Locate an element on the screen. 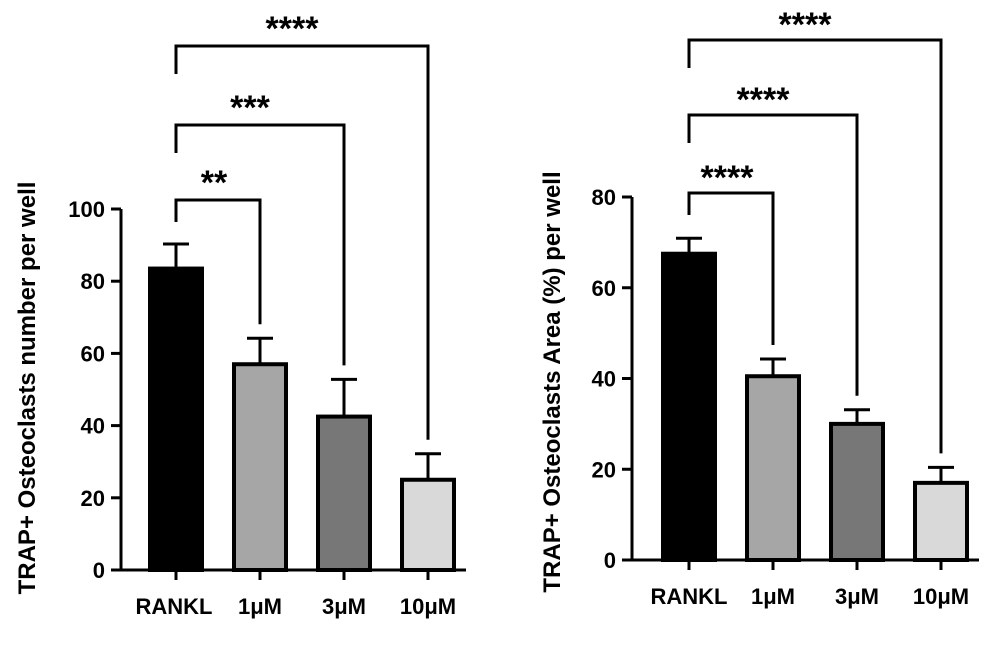 Image resolution: width=1007 pixels, height=665 pixels. y-axis-ticks: 0 20 40 60 80 100 is located at coordinates (86, 390).